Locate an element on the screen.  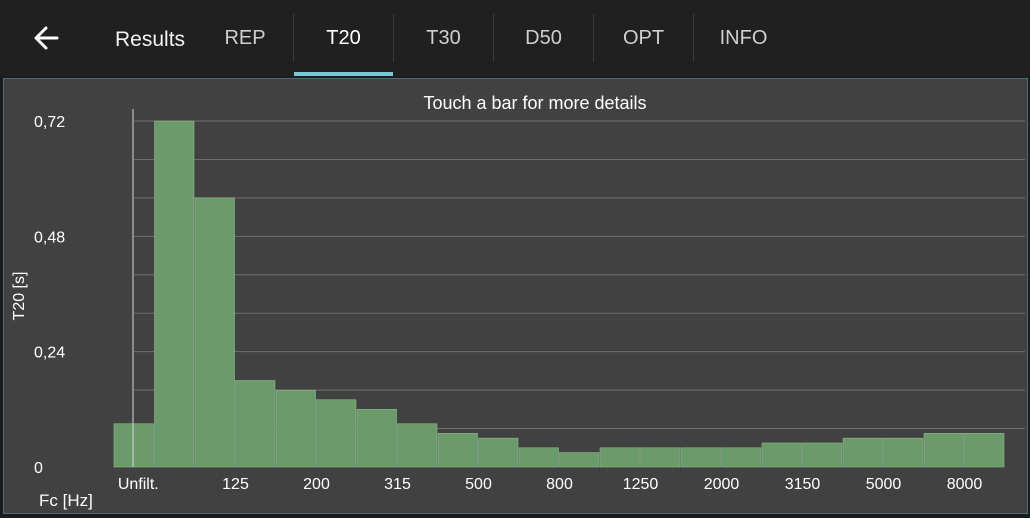
tab-d50-label: D50 is located at coordinates (543, 37).